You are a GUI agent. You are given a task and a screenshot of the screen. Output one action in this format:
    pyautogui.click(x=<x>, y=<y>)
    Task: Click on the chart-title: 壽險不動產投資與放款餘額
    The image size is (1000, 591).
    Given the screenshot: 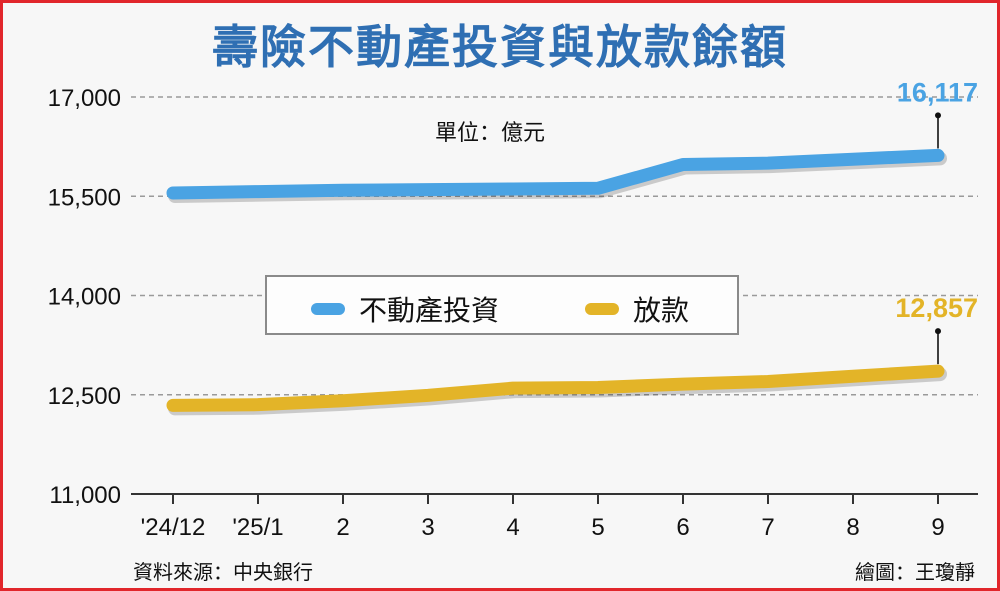 What is the action you would take?
    pyautogui.click(x=500, y=47)
    